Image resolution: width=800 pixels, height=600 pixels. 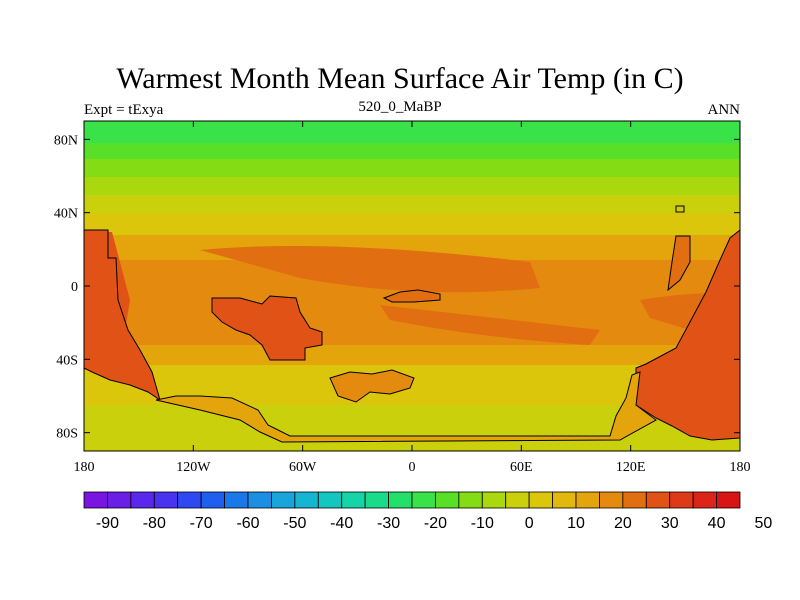 I want to click on colorbar-labels: -90 -80 -70 -60 -50 -40 -30 -20 -10 0 10 20 30 40 50, so click(x=434, y=523).